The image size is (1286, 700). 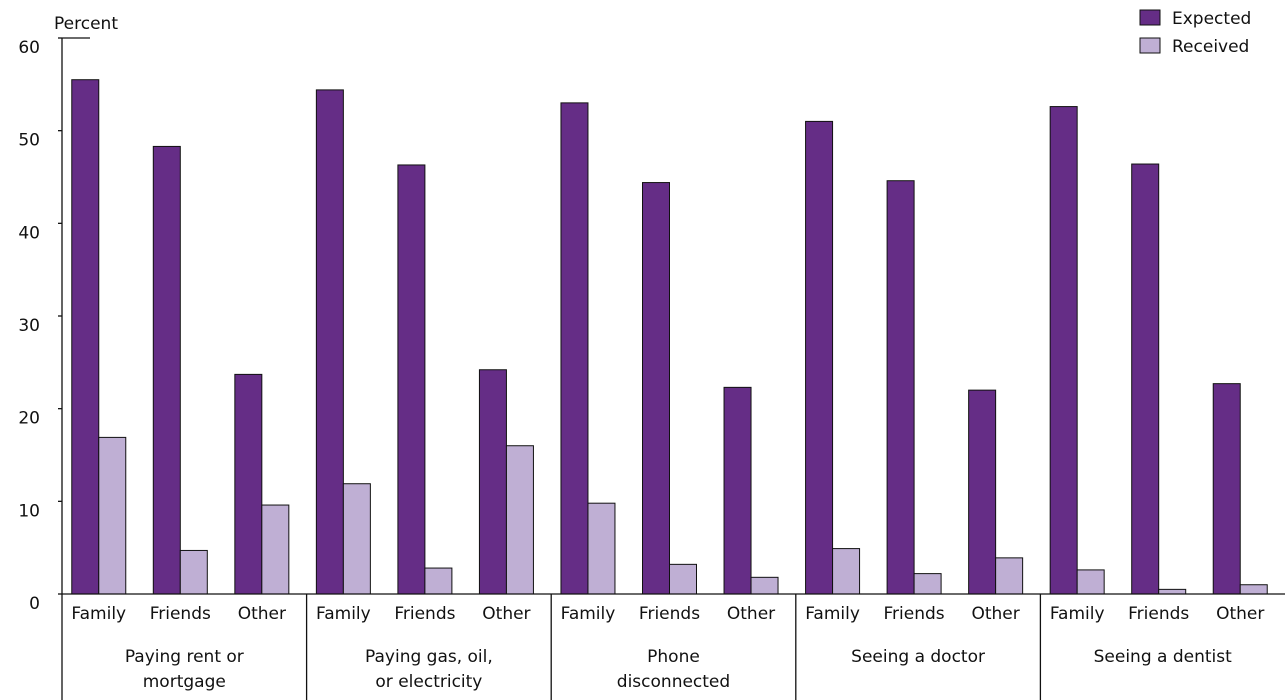 What do you see at coordinates (29, 419) in the screenshot?
I see `y-tick-label: 20` at bounding box center [29, 419].